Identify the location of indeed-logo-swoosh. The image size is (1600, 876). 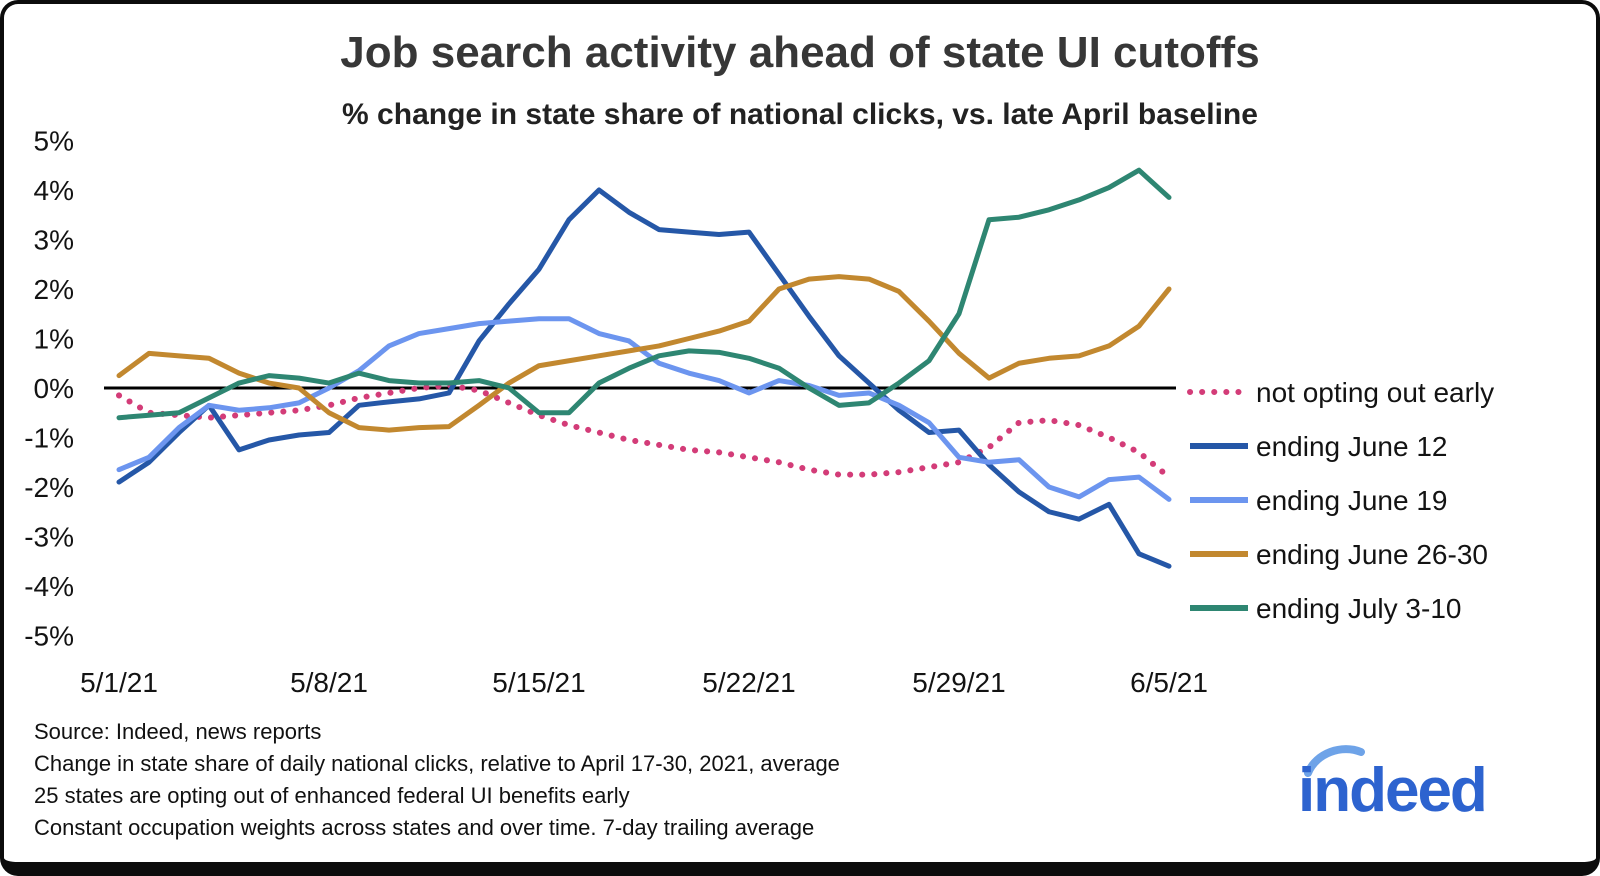
(1334, 761).